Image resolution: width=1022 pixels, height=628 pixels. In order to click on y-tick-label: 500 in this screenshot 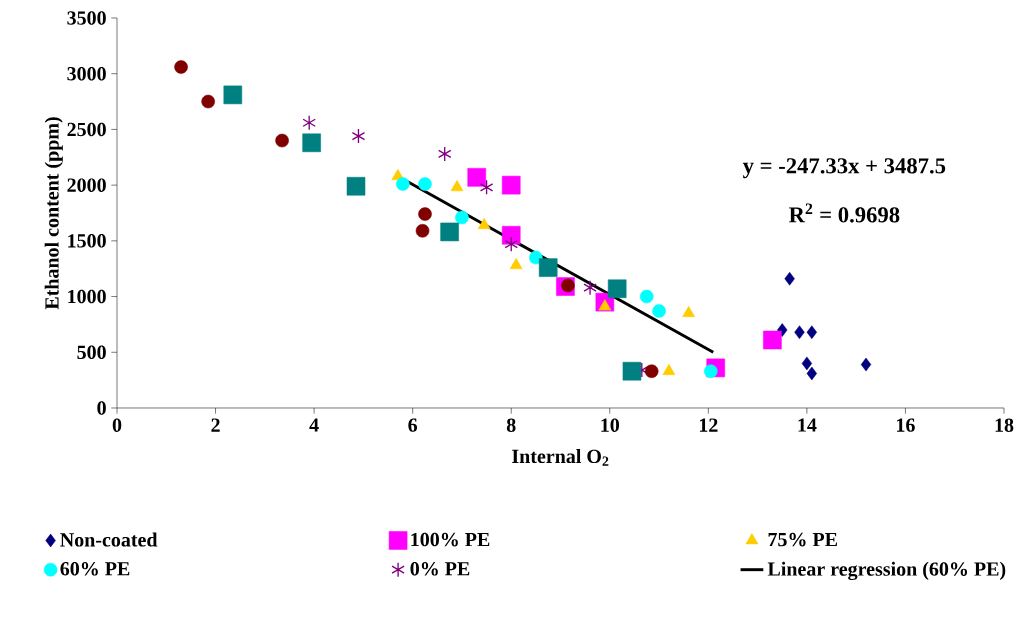, I will do `click(91, 352)`.